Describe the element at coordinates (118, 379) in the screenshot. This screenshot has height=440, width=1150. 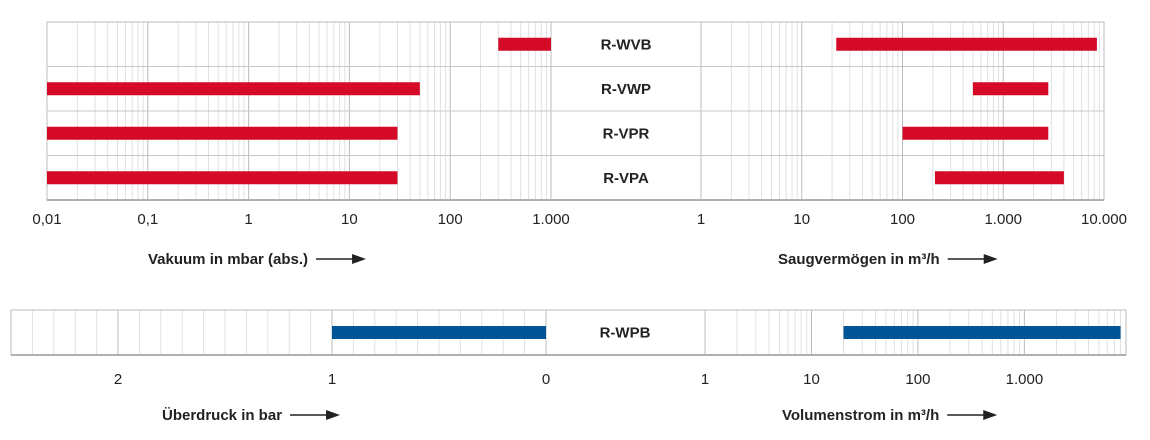
I see `tick-label: 2` at that location.